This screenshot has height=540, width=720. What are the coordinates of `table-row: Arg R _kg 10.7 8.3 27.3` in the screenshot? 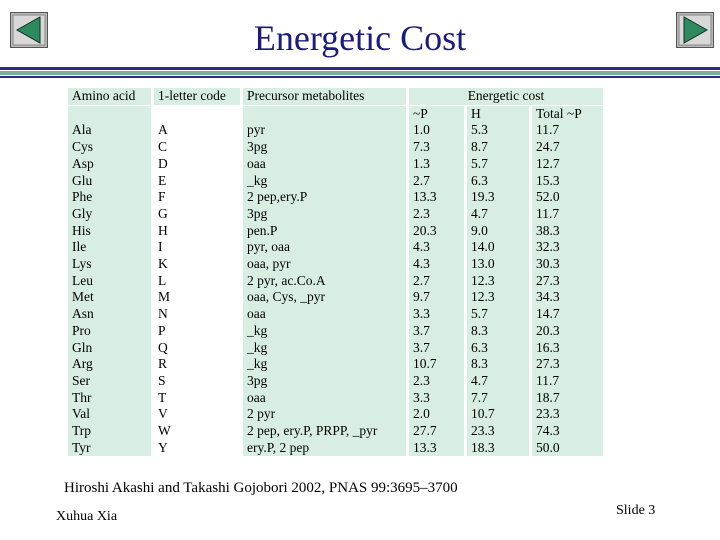 It's located at (335, 364).